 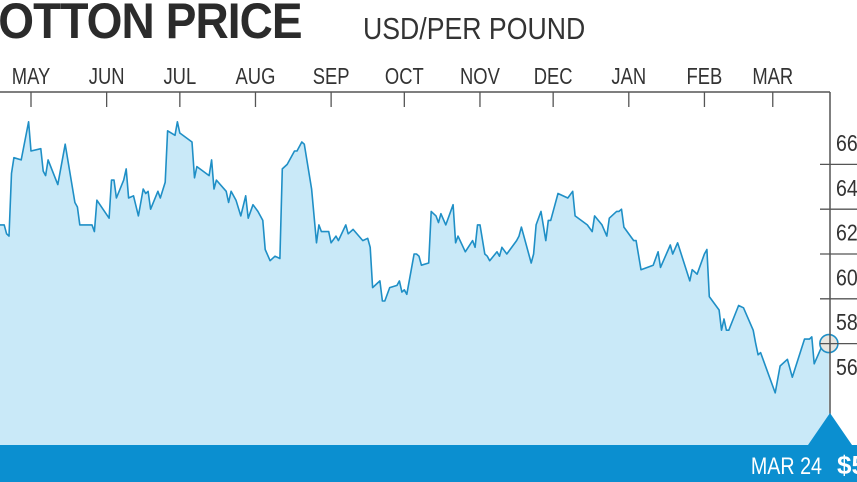 I want to click on y-tick-label: 62, so click(x=846, y=233).